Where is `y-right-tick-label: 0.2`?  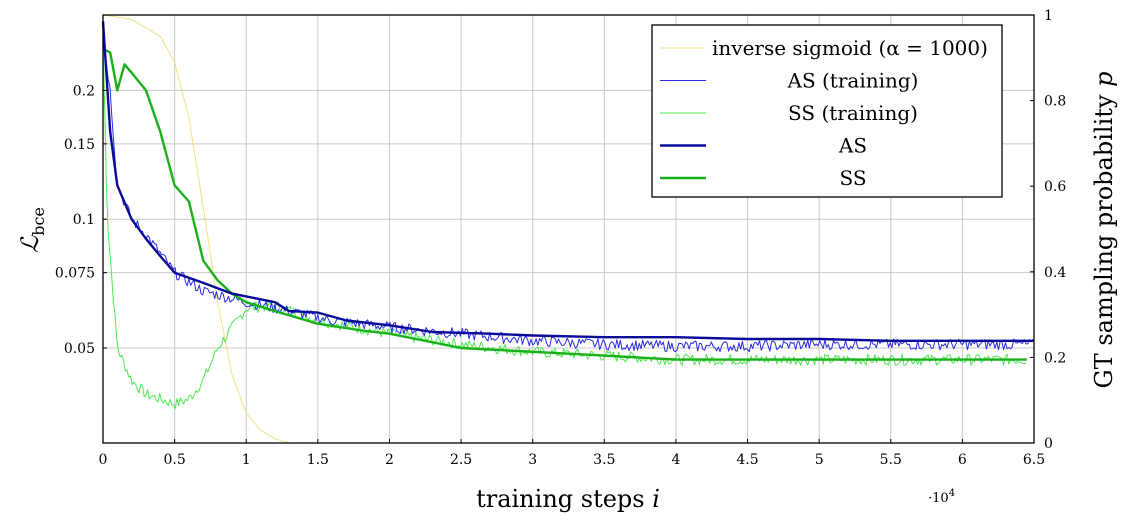 y-right-tick-label: 0.2 is located at coordinates (1055, 358).